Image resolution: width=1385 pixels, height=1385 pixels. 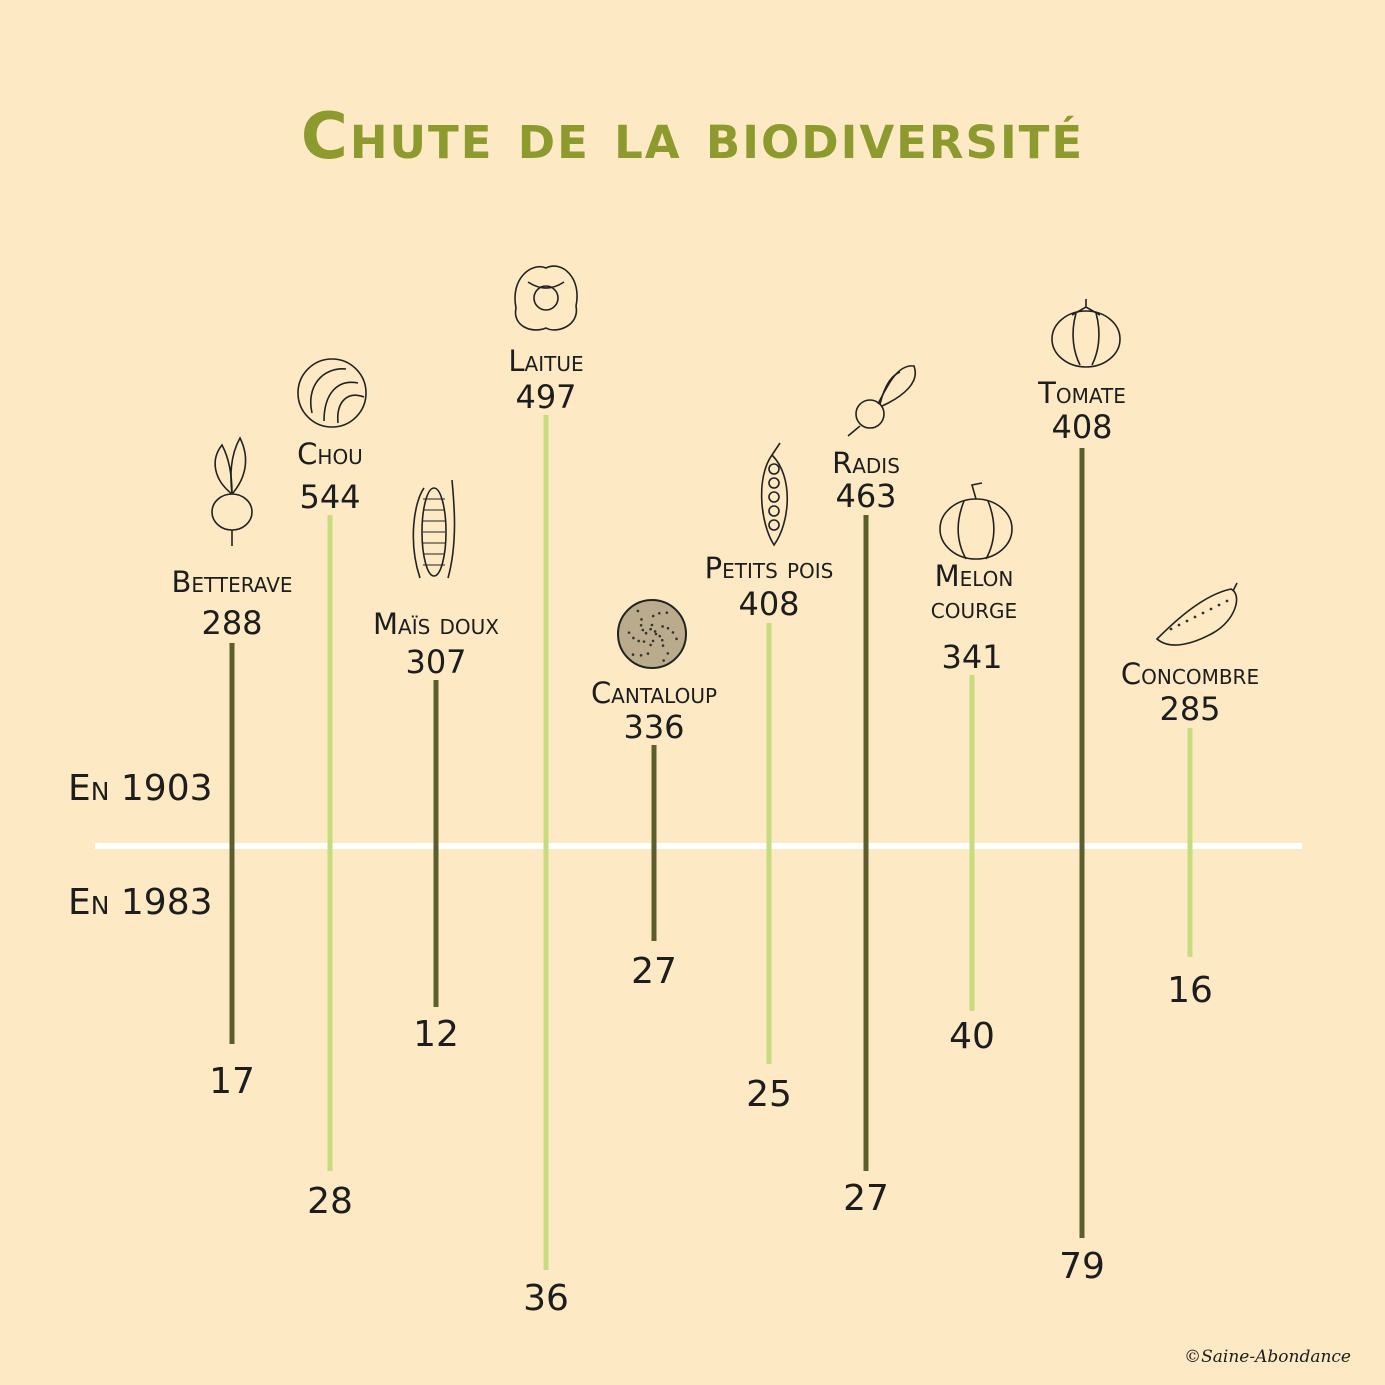 What do you see at coordinates (972, 1036) in the screenshot?
I see `value-1983-7: 40` at bounding box center [972, 1036].